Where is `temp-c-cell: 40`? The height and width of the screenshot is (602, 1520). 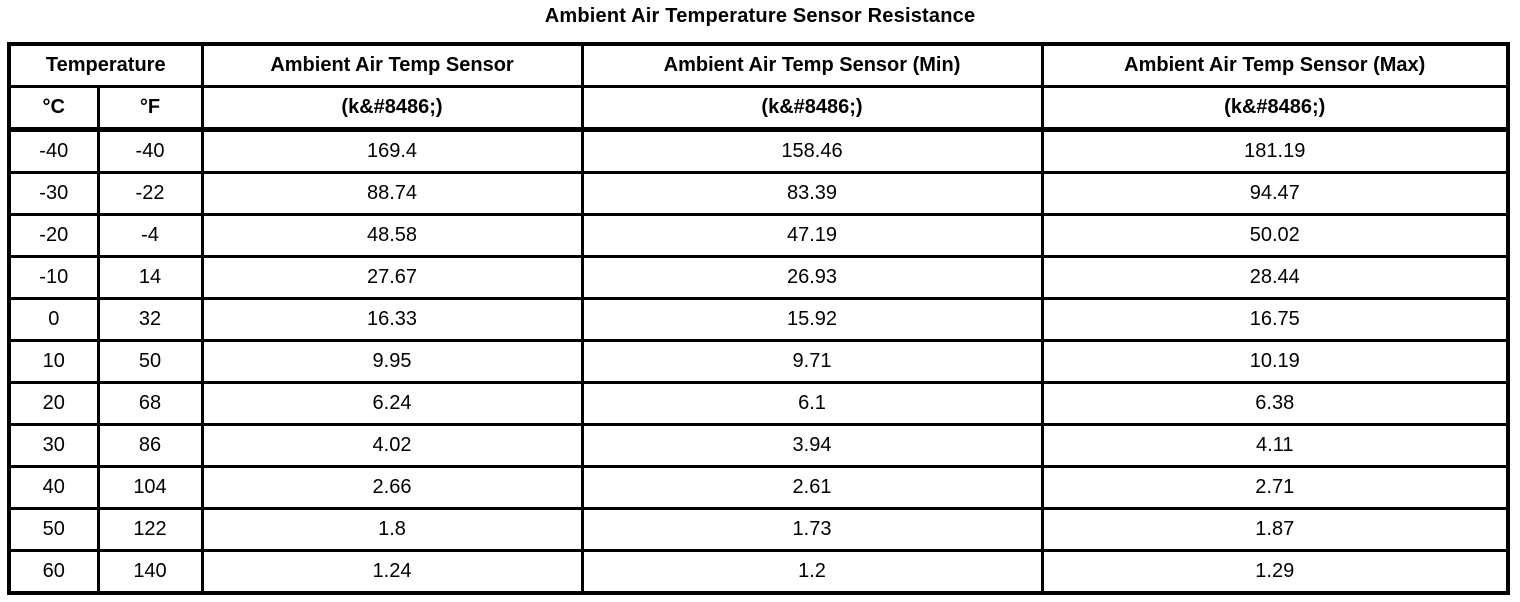 temp-c-cell: 40 is located at coordinates (53, 487).